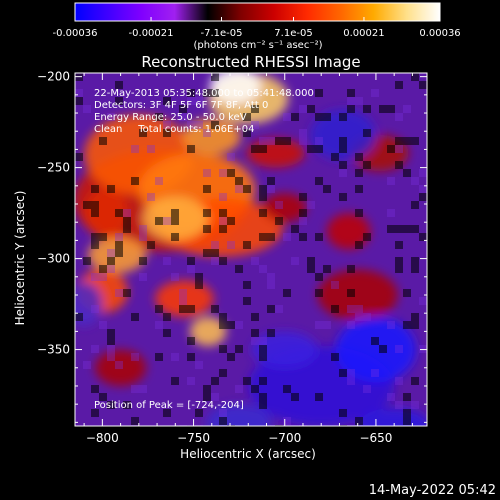  What do you see at coordinates (53, 350) in the screenshot?
I see `y-tick-label: −350` at bounding box center [53, 350].